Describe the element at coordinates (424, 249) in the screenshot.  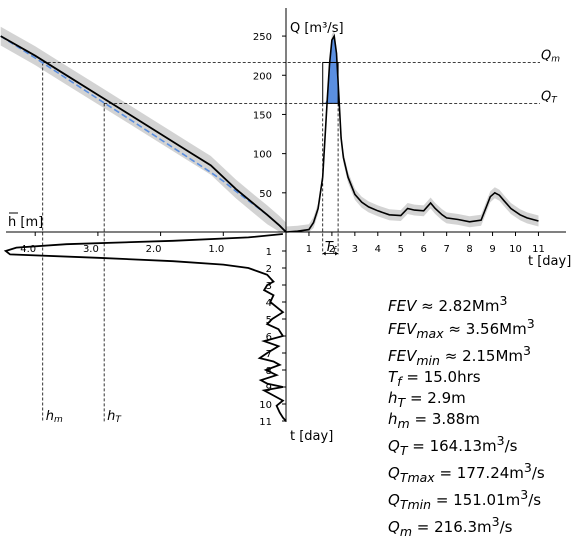
I see `xtick-label: 6` at that location.